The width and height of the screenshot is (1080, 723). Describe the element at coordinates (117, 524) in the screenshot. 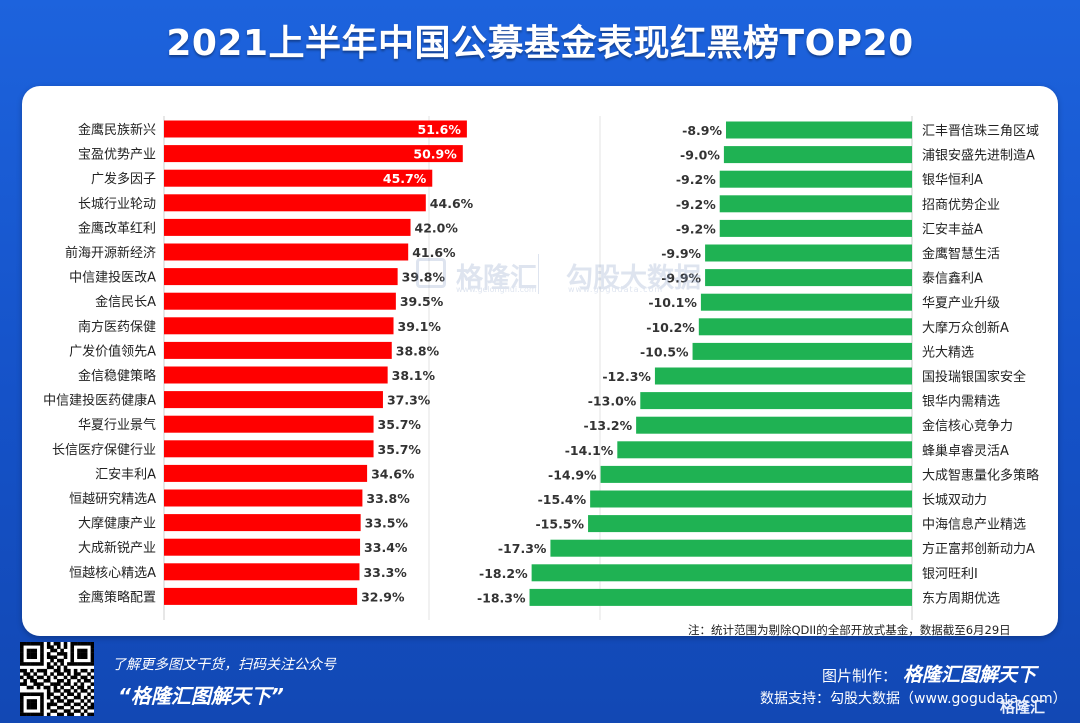

I see `left-category-label: 大摩健康产业` at that location.